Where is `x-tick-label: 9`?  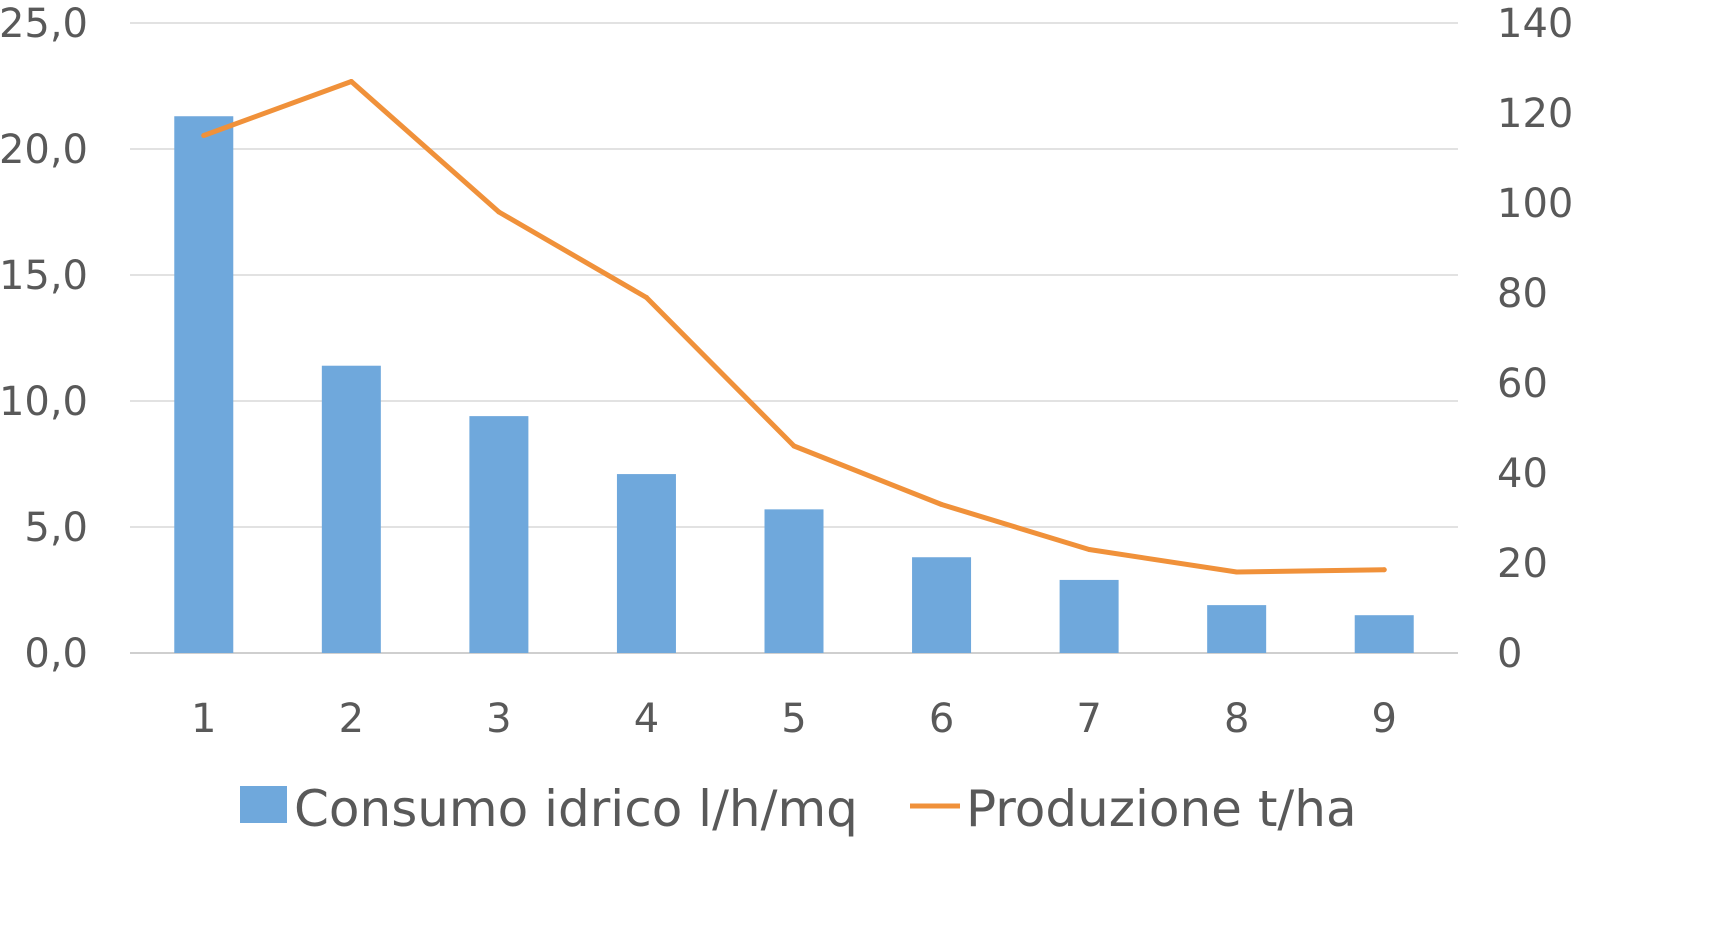 x-tick-label: 9 is located at coordinates (1383, 719).